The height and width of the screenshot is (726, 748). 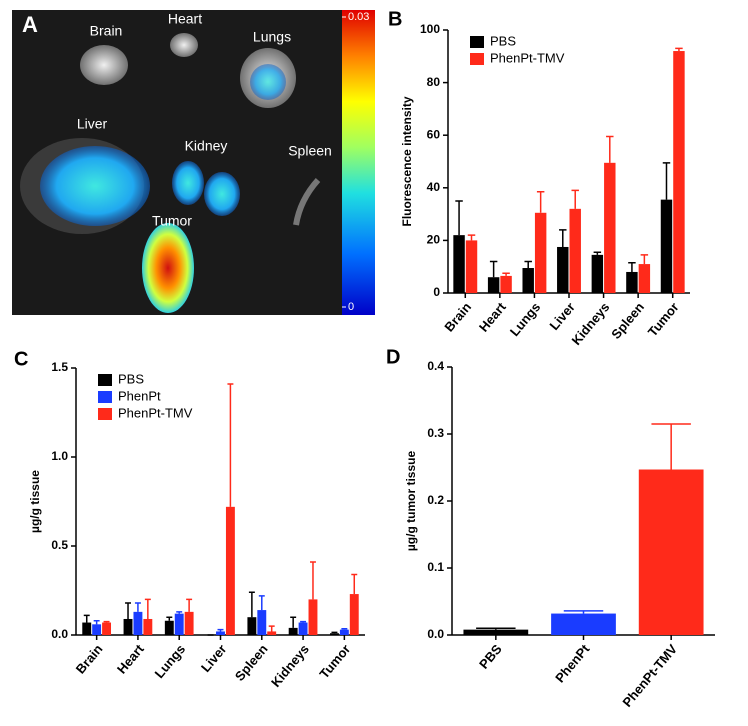 I want to click on x-tick-label: PhenPt, so click(x=572, y=663).